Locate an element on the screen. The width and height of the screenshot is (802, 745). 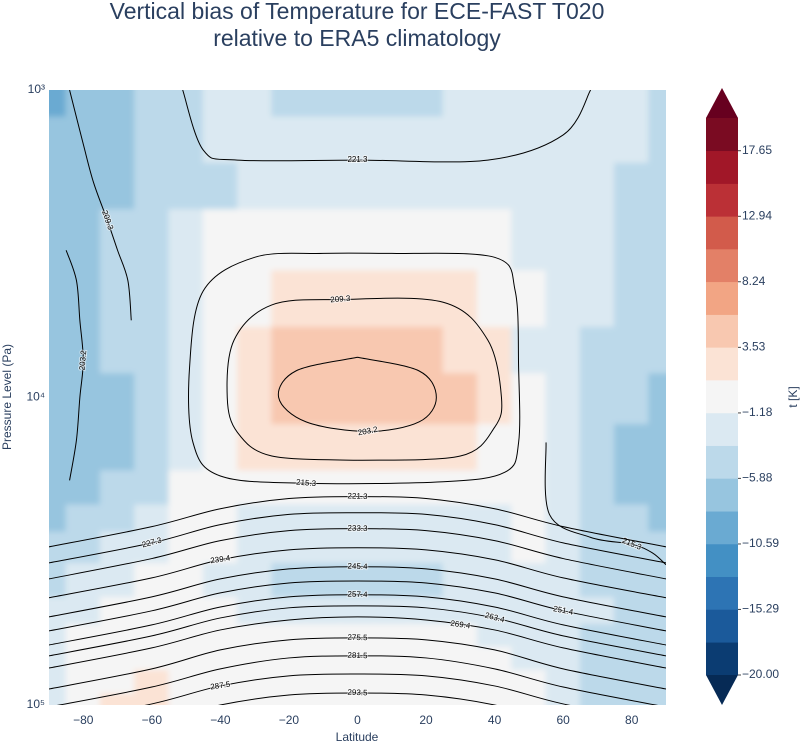
colorbar-under is located at coordinates (722, 690).